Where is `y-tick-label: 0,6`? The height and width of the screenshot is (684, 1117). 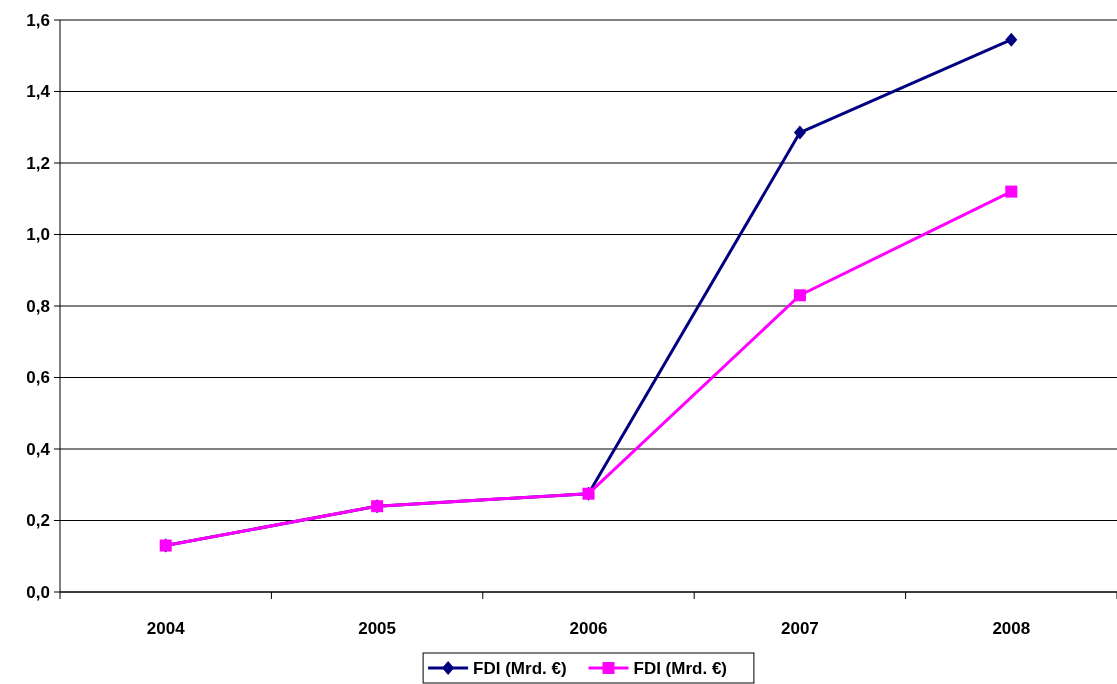 y-tick-label: 0,6 is located at coordinates (38, 378).